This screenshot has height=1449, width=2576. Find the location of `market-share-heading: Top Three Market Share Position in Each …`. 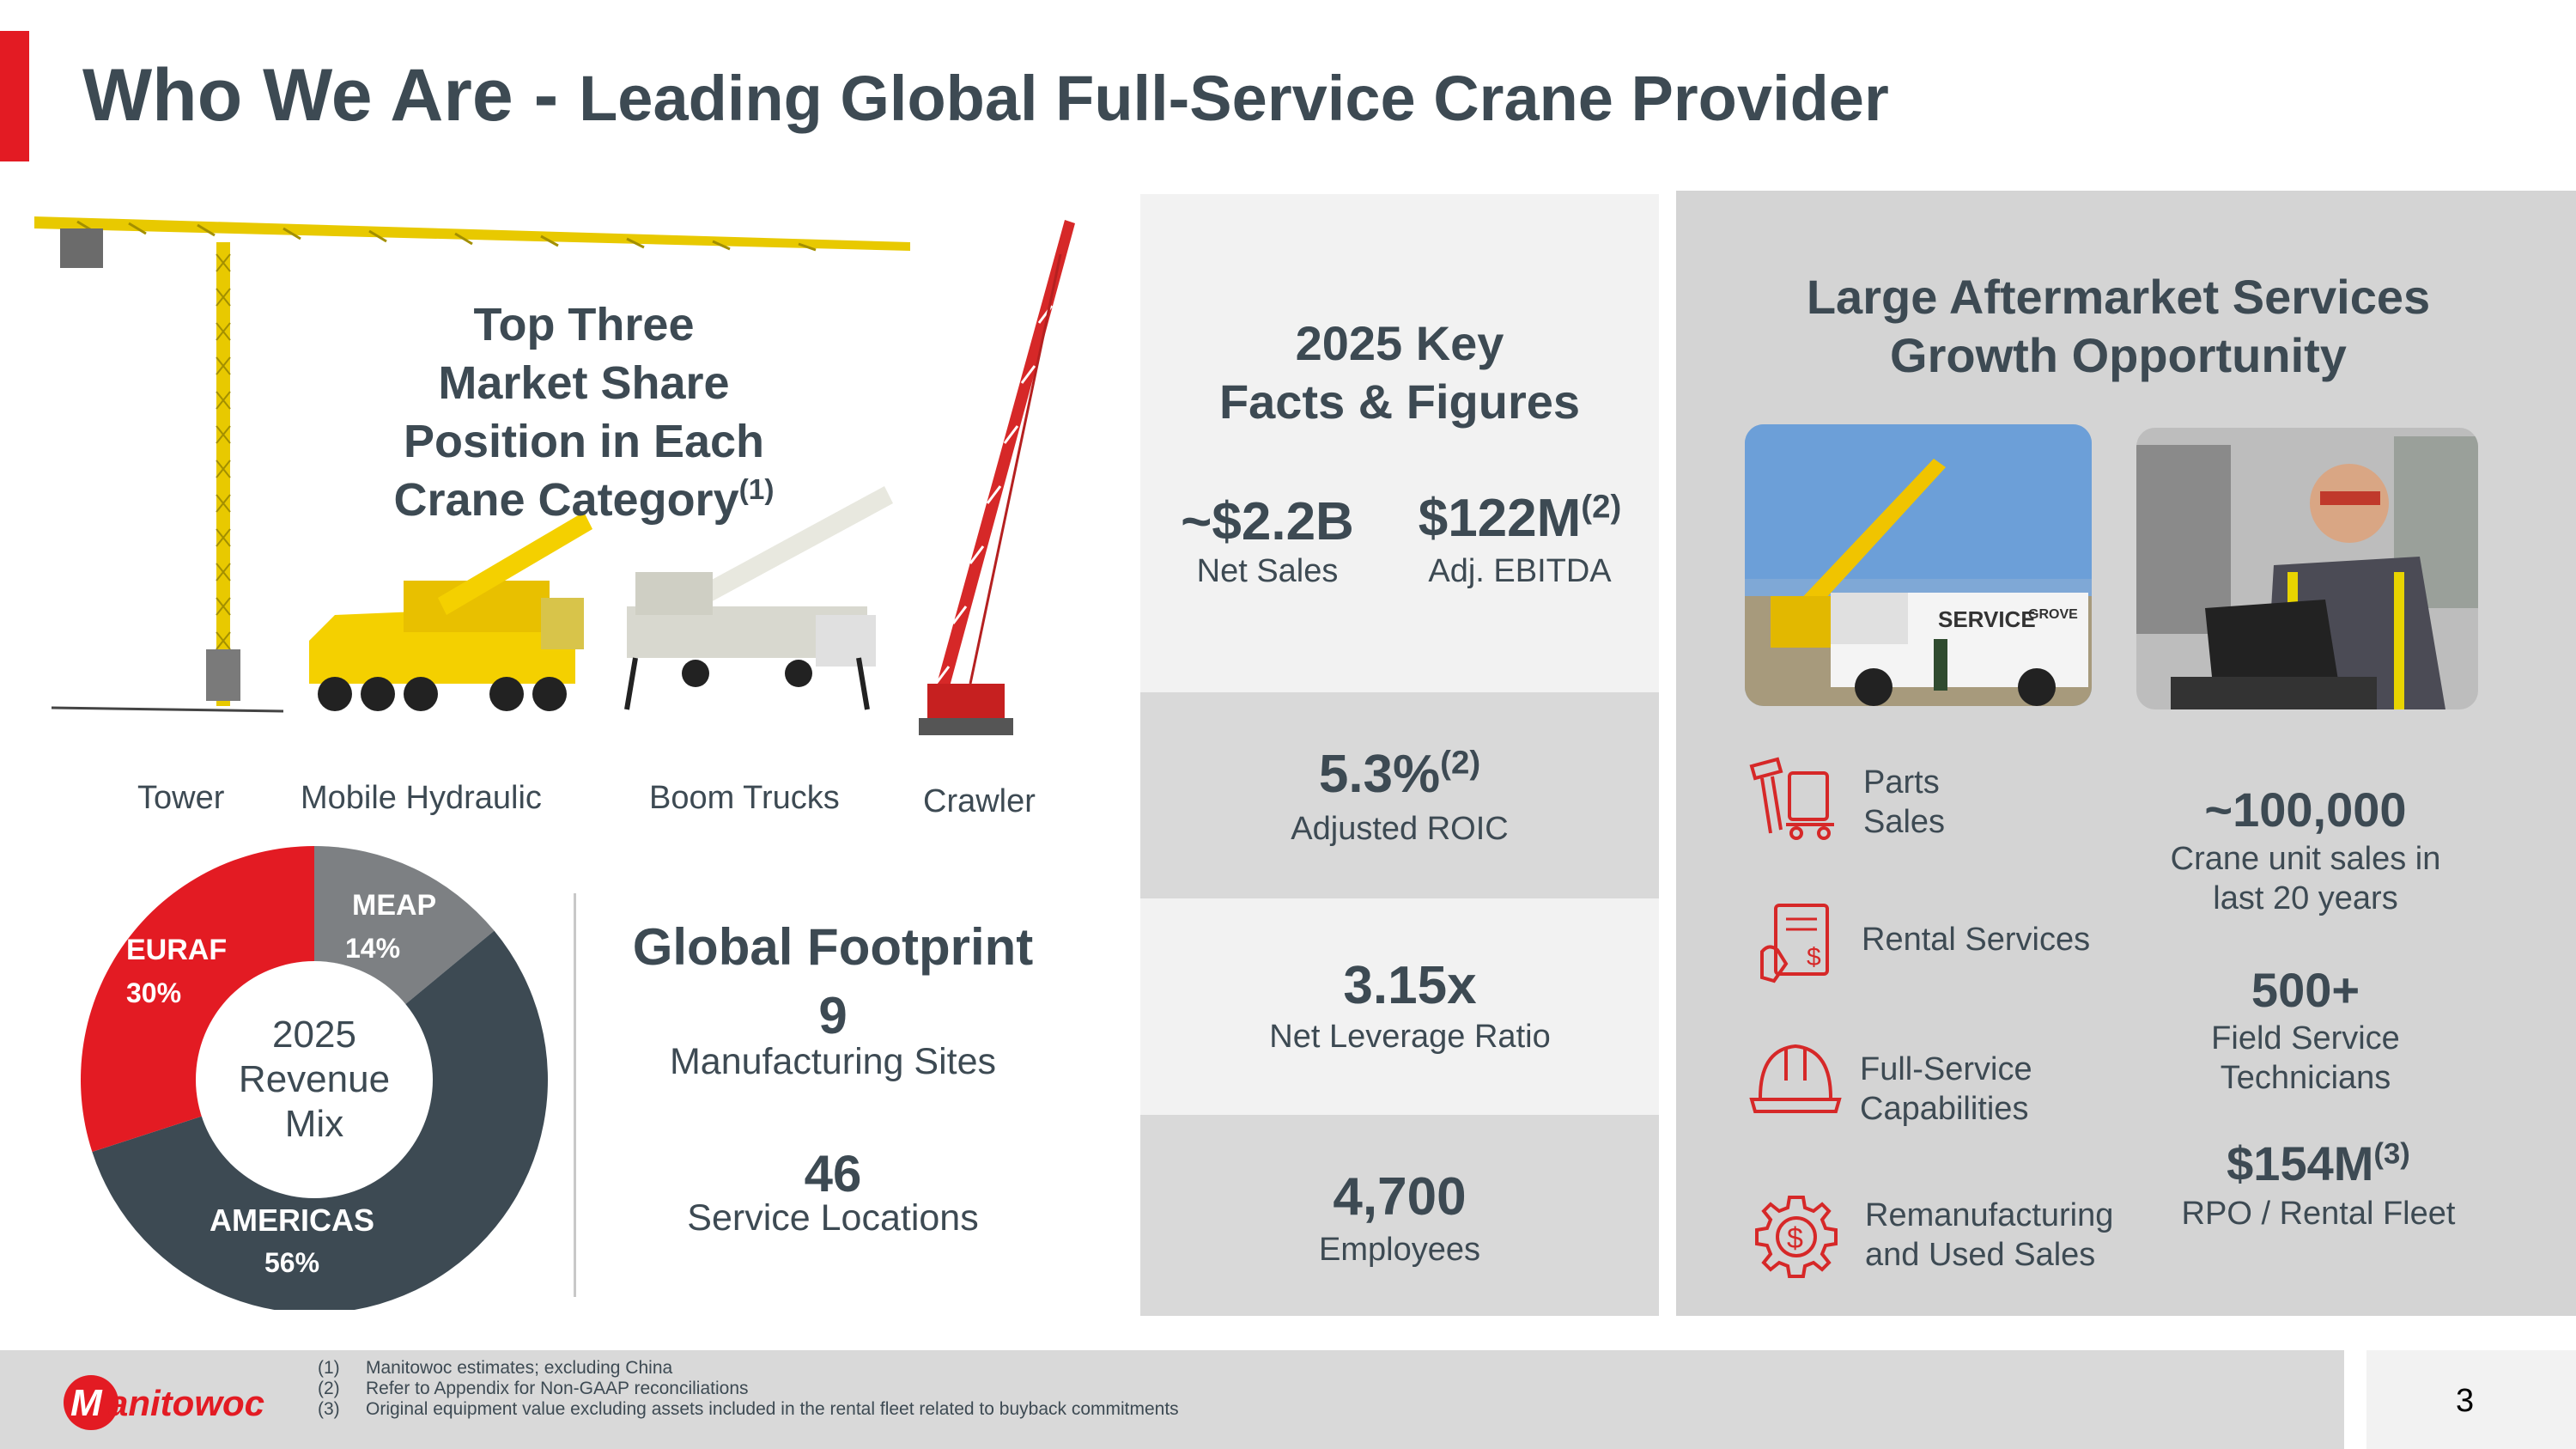

market-share-heading: Top Three Market Share Position in Each … is located at coordinates (584, 412).